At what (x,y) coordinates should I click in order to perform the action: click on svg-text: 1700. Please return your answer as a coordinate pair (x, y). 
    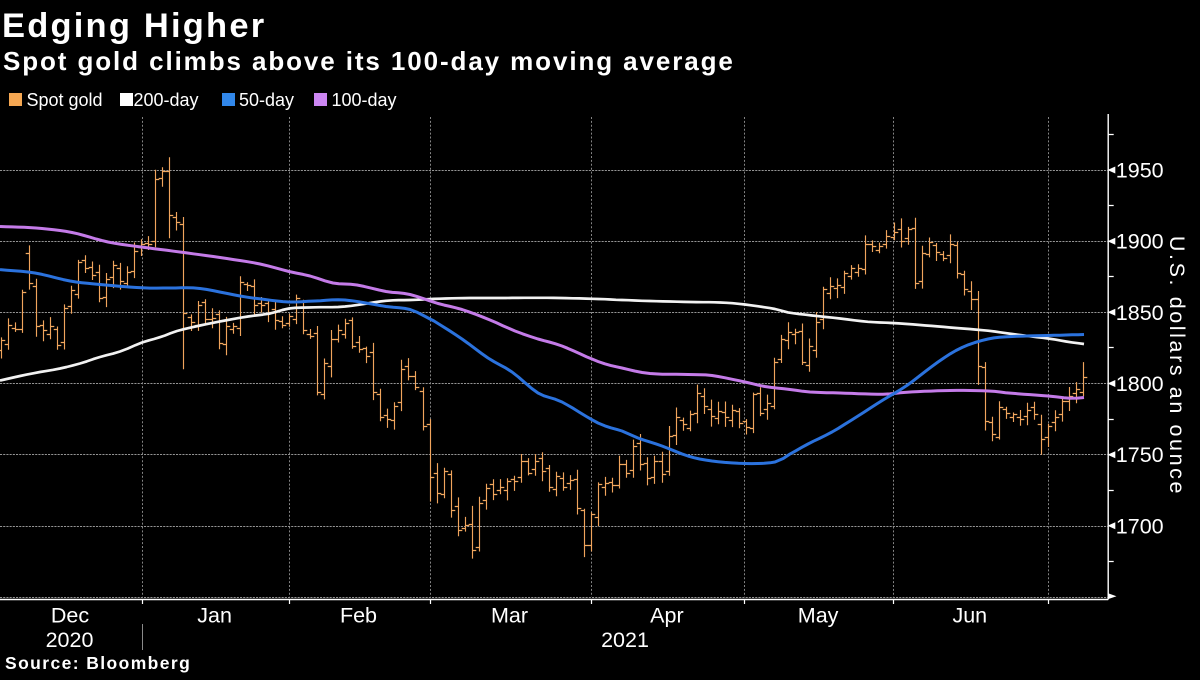
    Looking at the image, I should click on (1140, 526).